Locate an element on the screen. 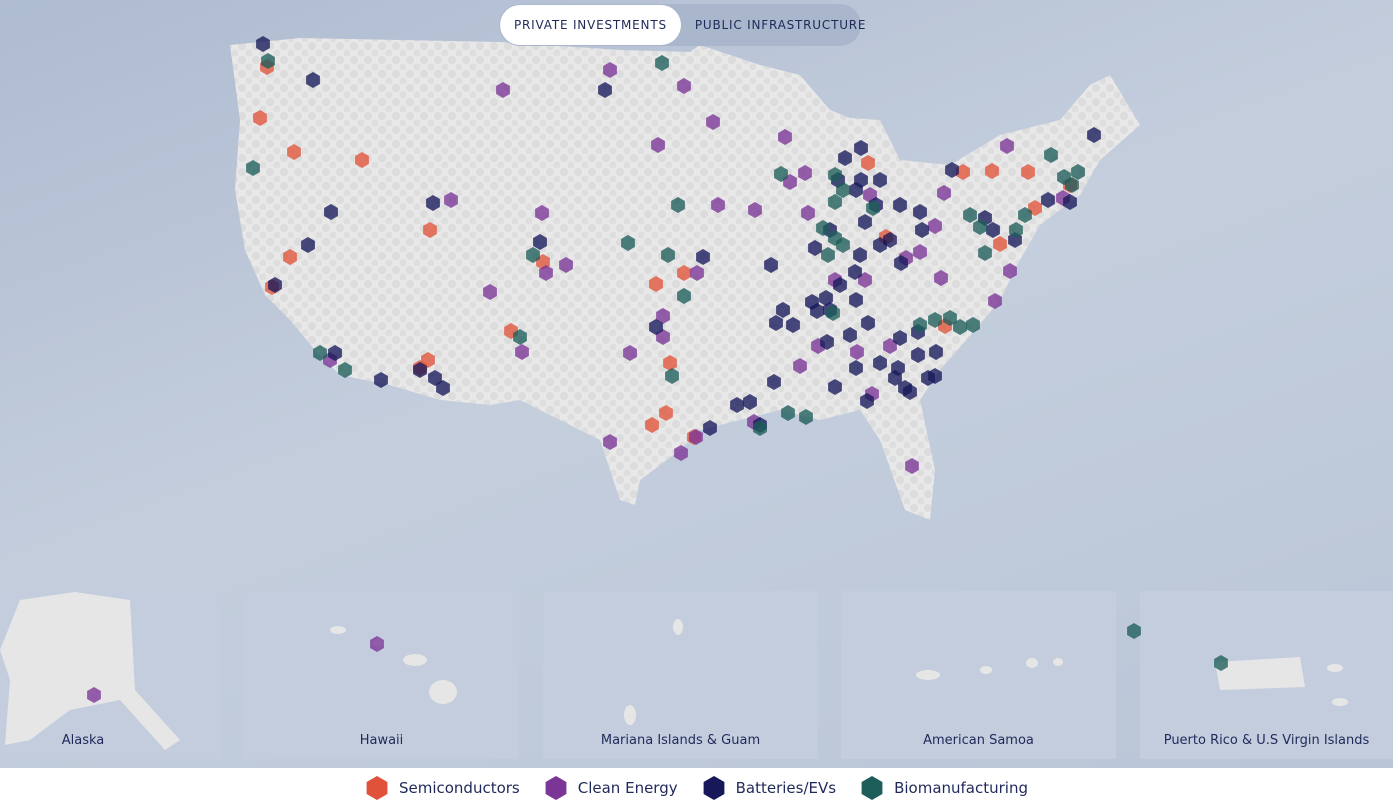  tab: PUBLIC INFRASTRUCTURE is located at coordinates (780, 25).